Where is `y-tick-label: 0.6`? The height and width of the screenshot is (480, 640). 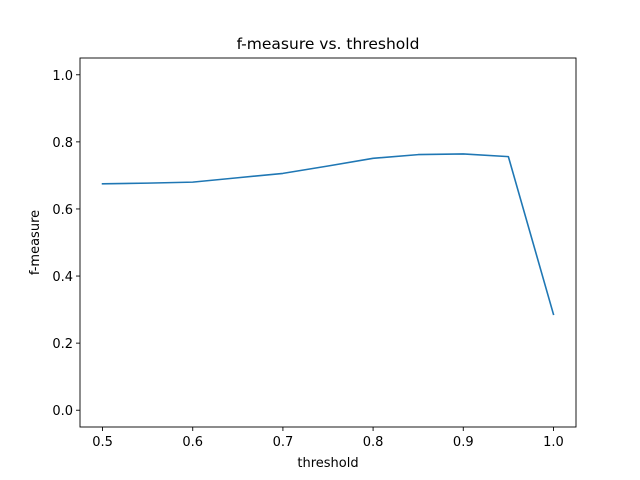
y-tick-label: 0.6 is located at coordinates (62, 210).